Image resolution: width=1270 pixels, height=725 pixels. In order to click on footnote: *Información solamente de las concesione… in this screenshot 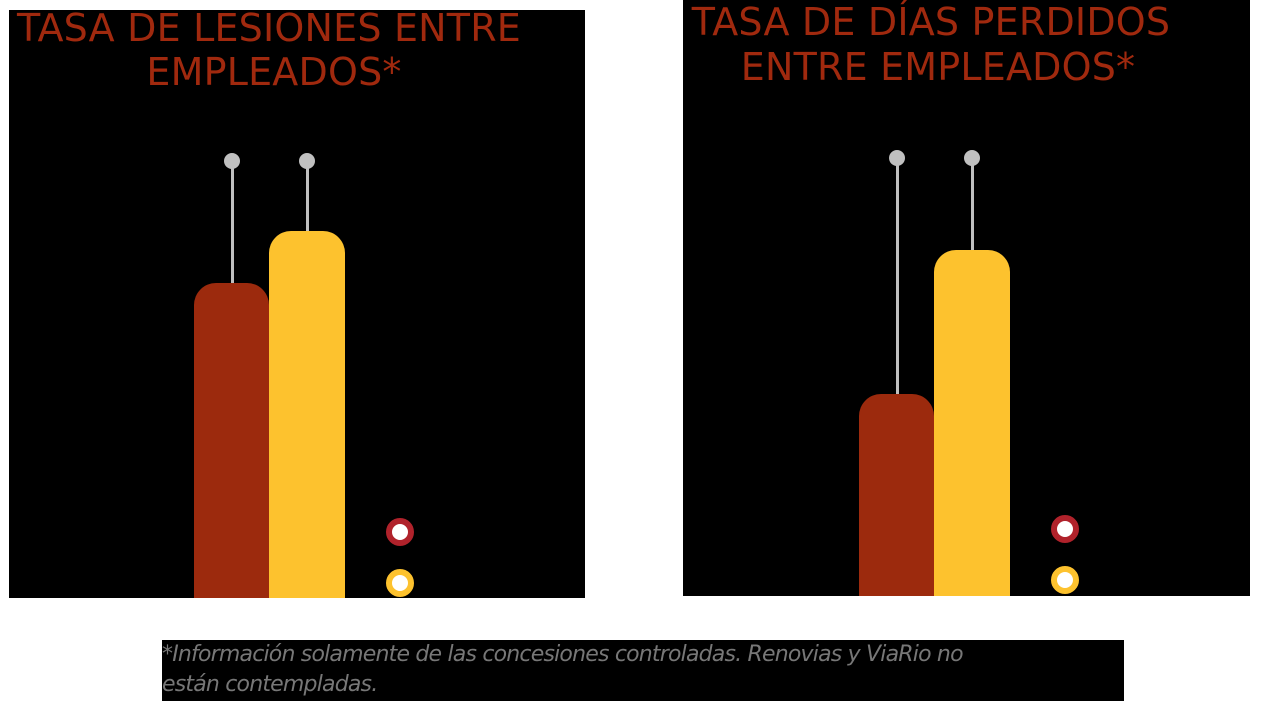, I will do `click(643, 670)`.